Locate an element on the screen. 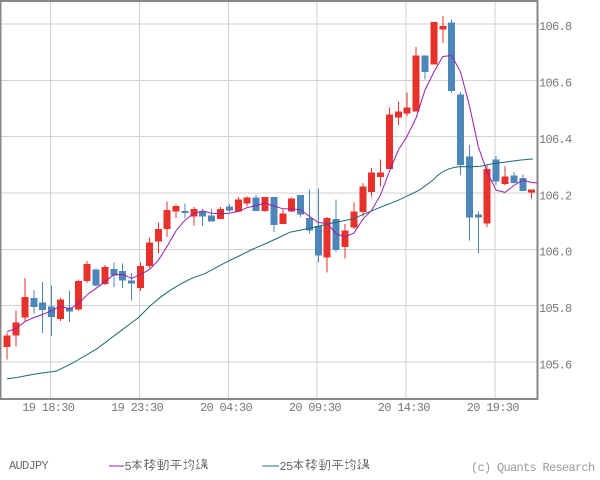 This screenshot has width=600, height=480. svg-text: (c) Quants Research is located at coordinates (533, 468).